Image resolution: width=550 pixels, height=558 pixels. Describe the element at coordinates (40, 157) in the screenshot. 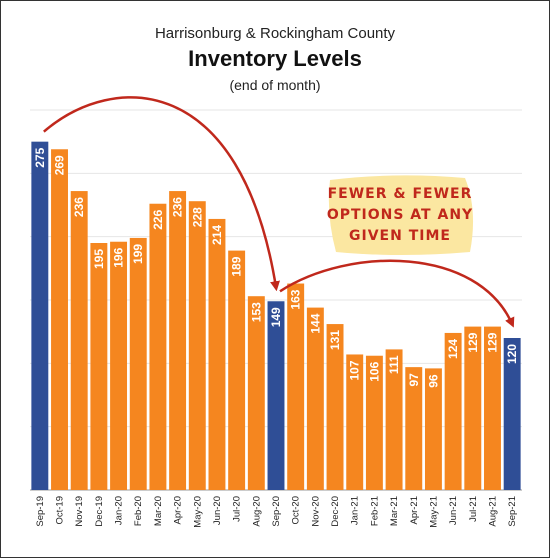

I see `bar-value-label: 275` at that location.